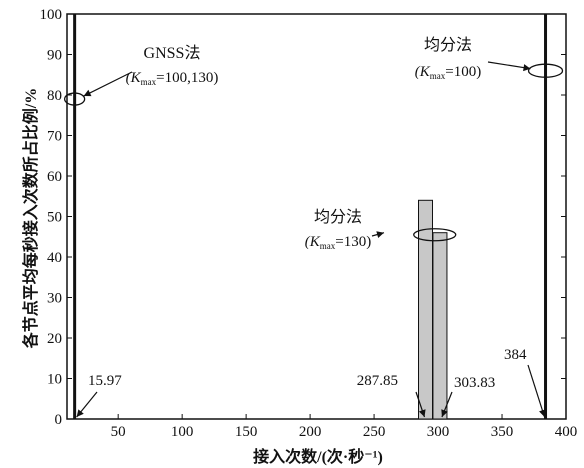  I want to click on x-tick-label: 300, so click(438, 432).